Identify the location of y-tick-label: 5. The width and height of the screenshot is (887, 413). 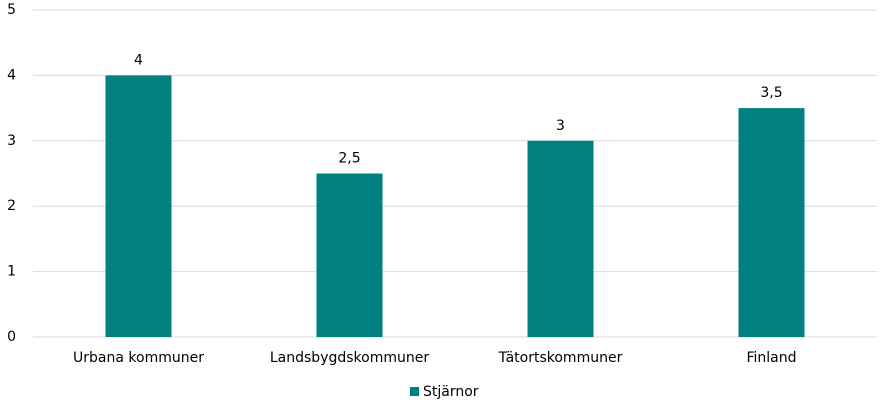
(11, 10).